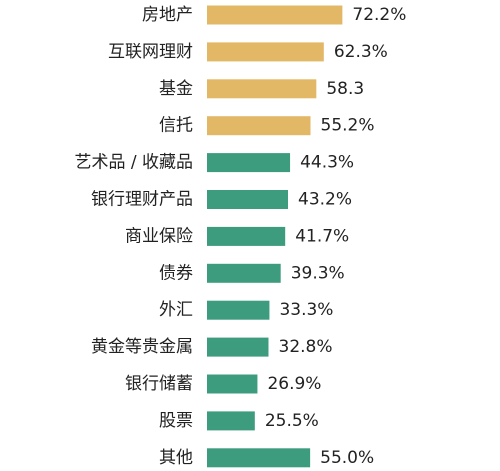  What do you see at coordinates (348, 126) in the screenshot?
I see `value-label: 55.2%` at bounding box center [348, 126].